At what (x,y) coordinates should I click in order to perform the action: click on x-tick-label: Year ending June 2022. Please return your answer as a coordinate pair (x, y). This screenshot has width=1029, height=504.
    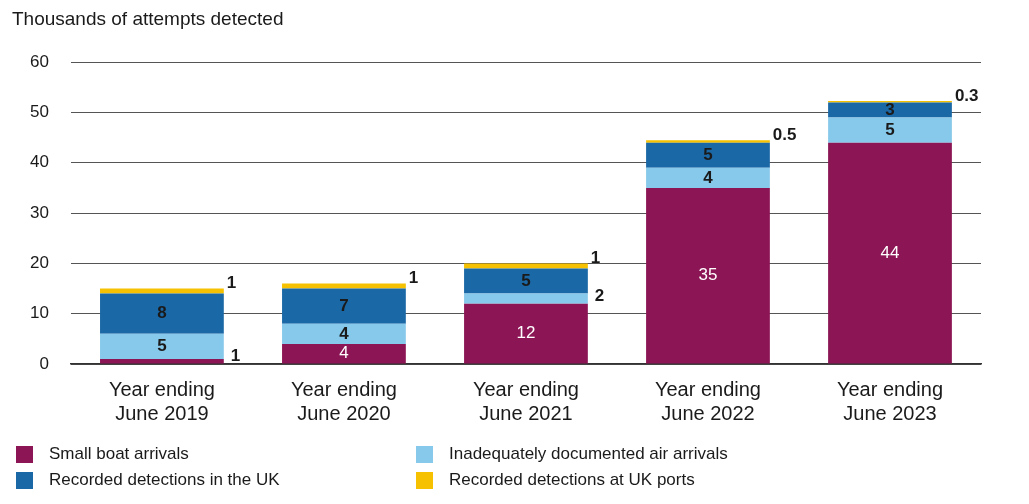
    Looking at the image, I should click on (707, 400).